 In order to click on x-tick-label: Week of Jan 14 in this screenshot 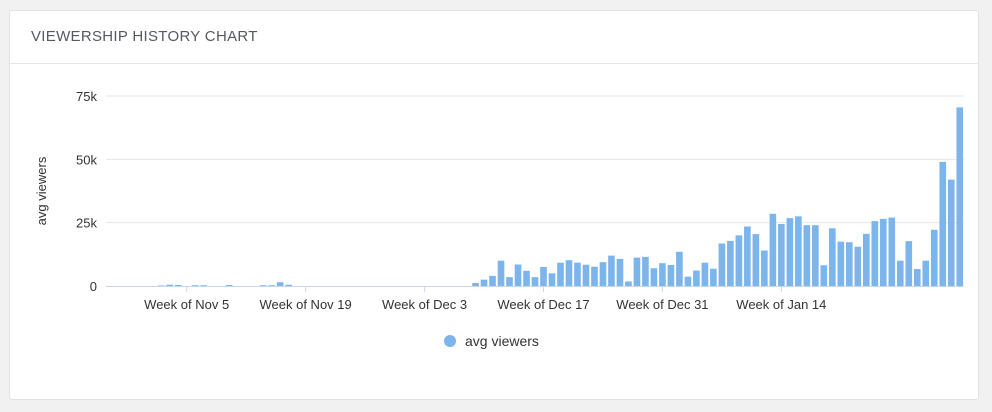, I will do `click(781, 304)`.